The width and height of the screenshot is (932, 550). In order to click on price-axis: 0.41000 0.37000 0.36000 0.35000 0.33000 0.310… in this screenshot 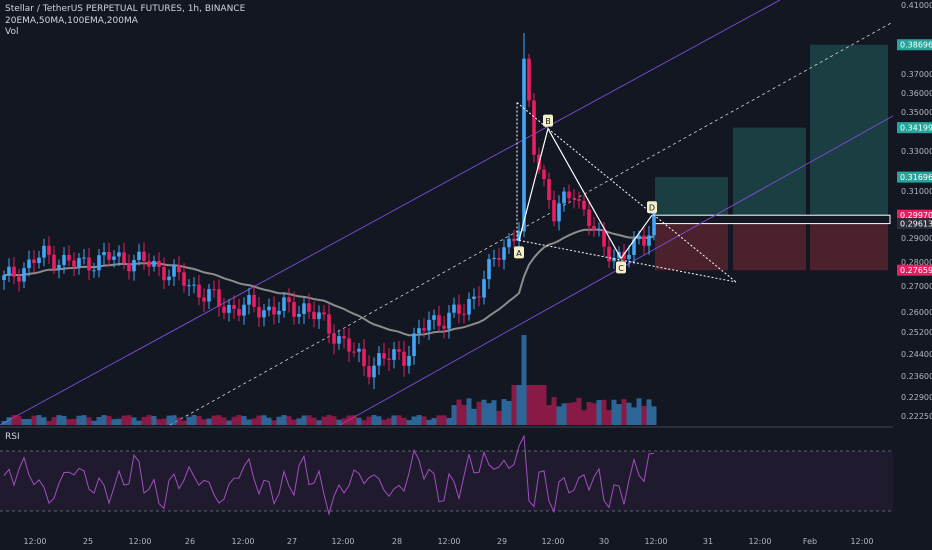, I will do `click(912, 275)`.